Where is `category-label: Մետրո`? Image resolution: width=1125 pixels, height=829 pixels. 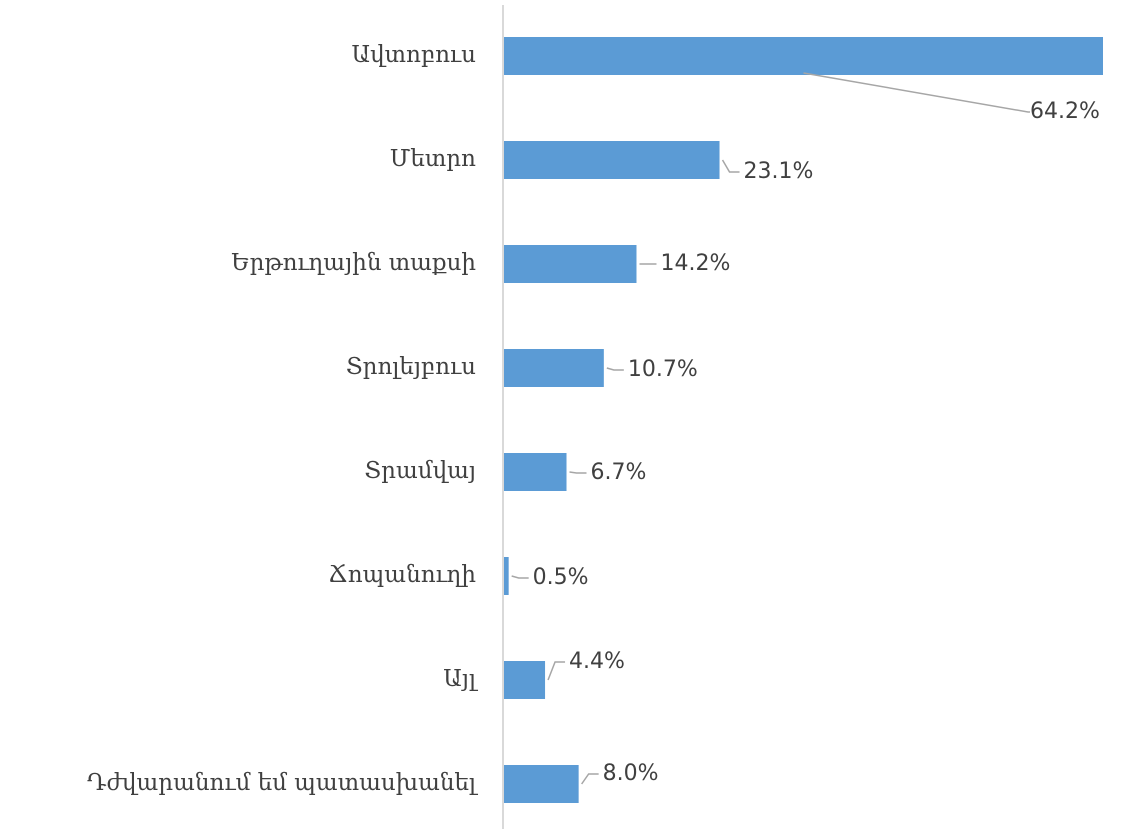
category-label: Մետրո is located at coordinates (433, 159).